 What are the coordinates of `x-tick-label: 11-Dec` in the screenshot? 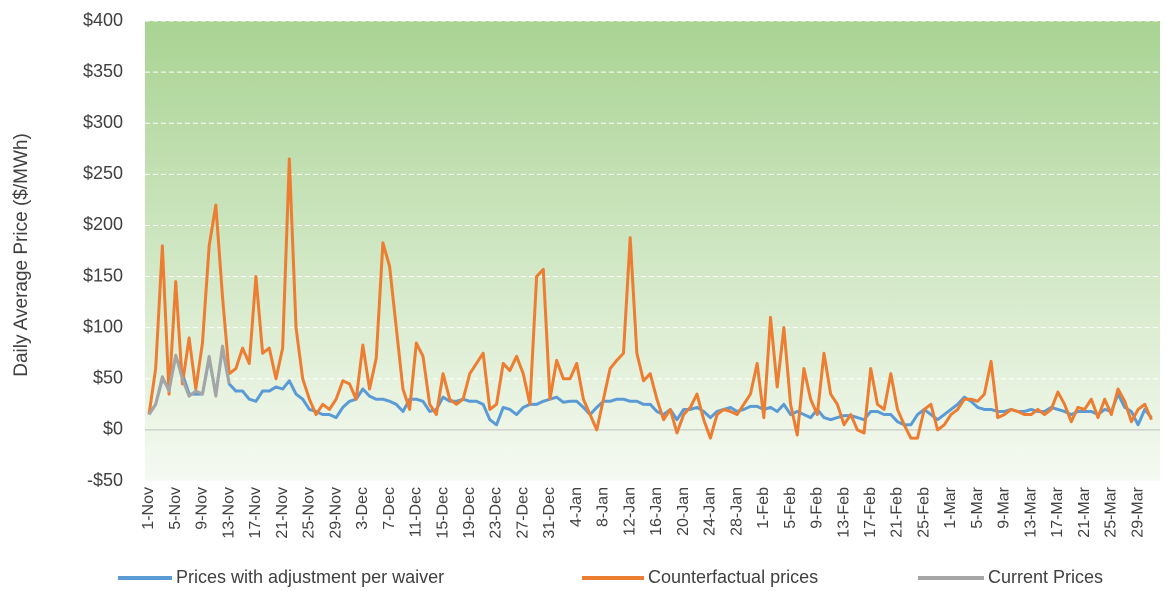 It's located at (416, 512).